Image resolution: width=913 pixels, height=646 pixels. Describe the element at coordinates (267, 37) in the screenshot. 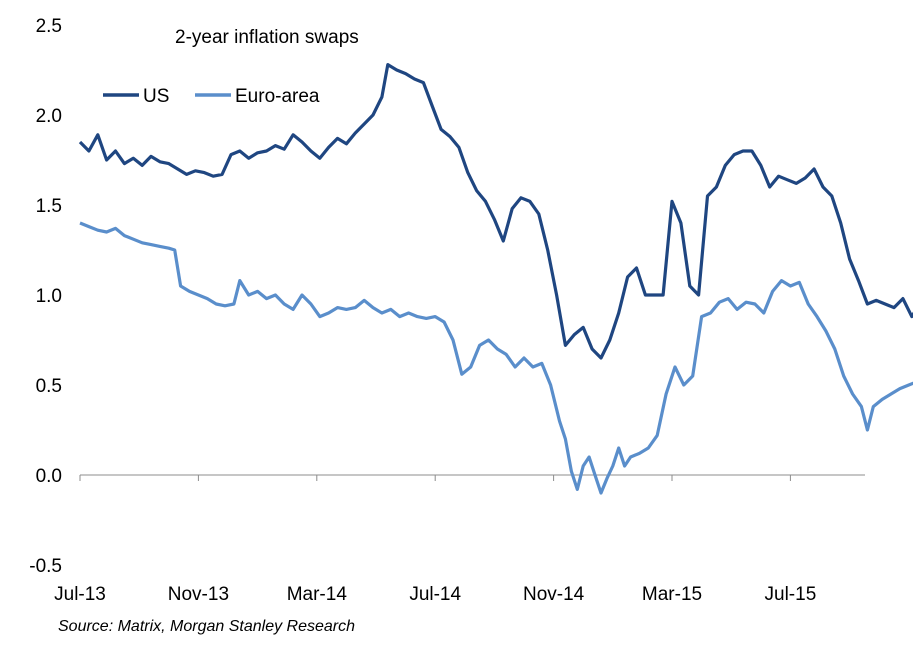

I see `chart-title: 2-year inflation swaps` at that location.